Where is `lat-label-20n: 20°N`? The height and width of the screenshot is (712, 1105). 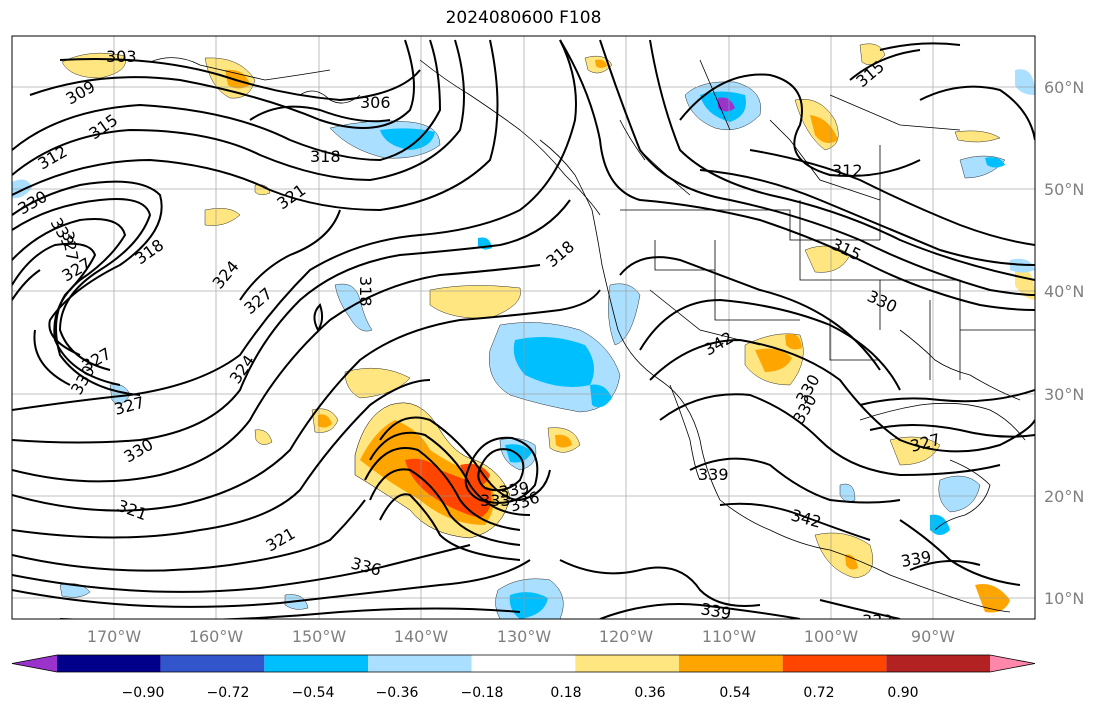
lat-label-20n: 20°N is located at coordinates (1064, 496).